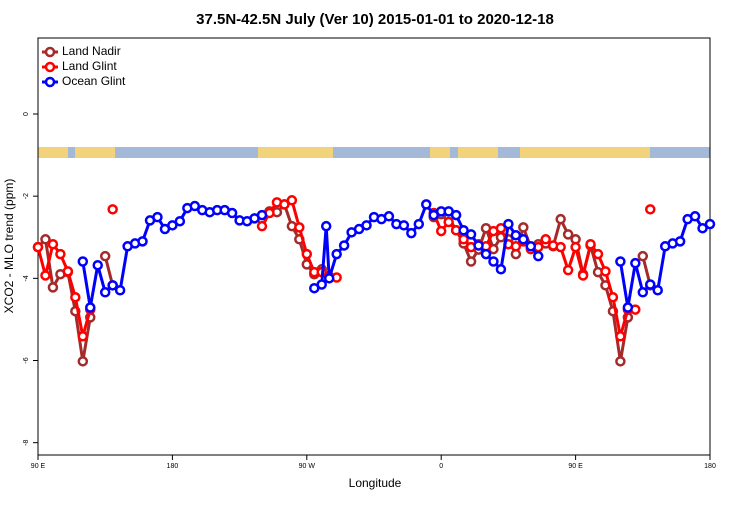 The image size is (750, 505). I want to click on x-tick-label: 90 W, so click(307, 466).